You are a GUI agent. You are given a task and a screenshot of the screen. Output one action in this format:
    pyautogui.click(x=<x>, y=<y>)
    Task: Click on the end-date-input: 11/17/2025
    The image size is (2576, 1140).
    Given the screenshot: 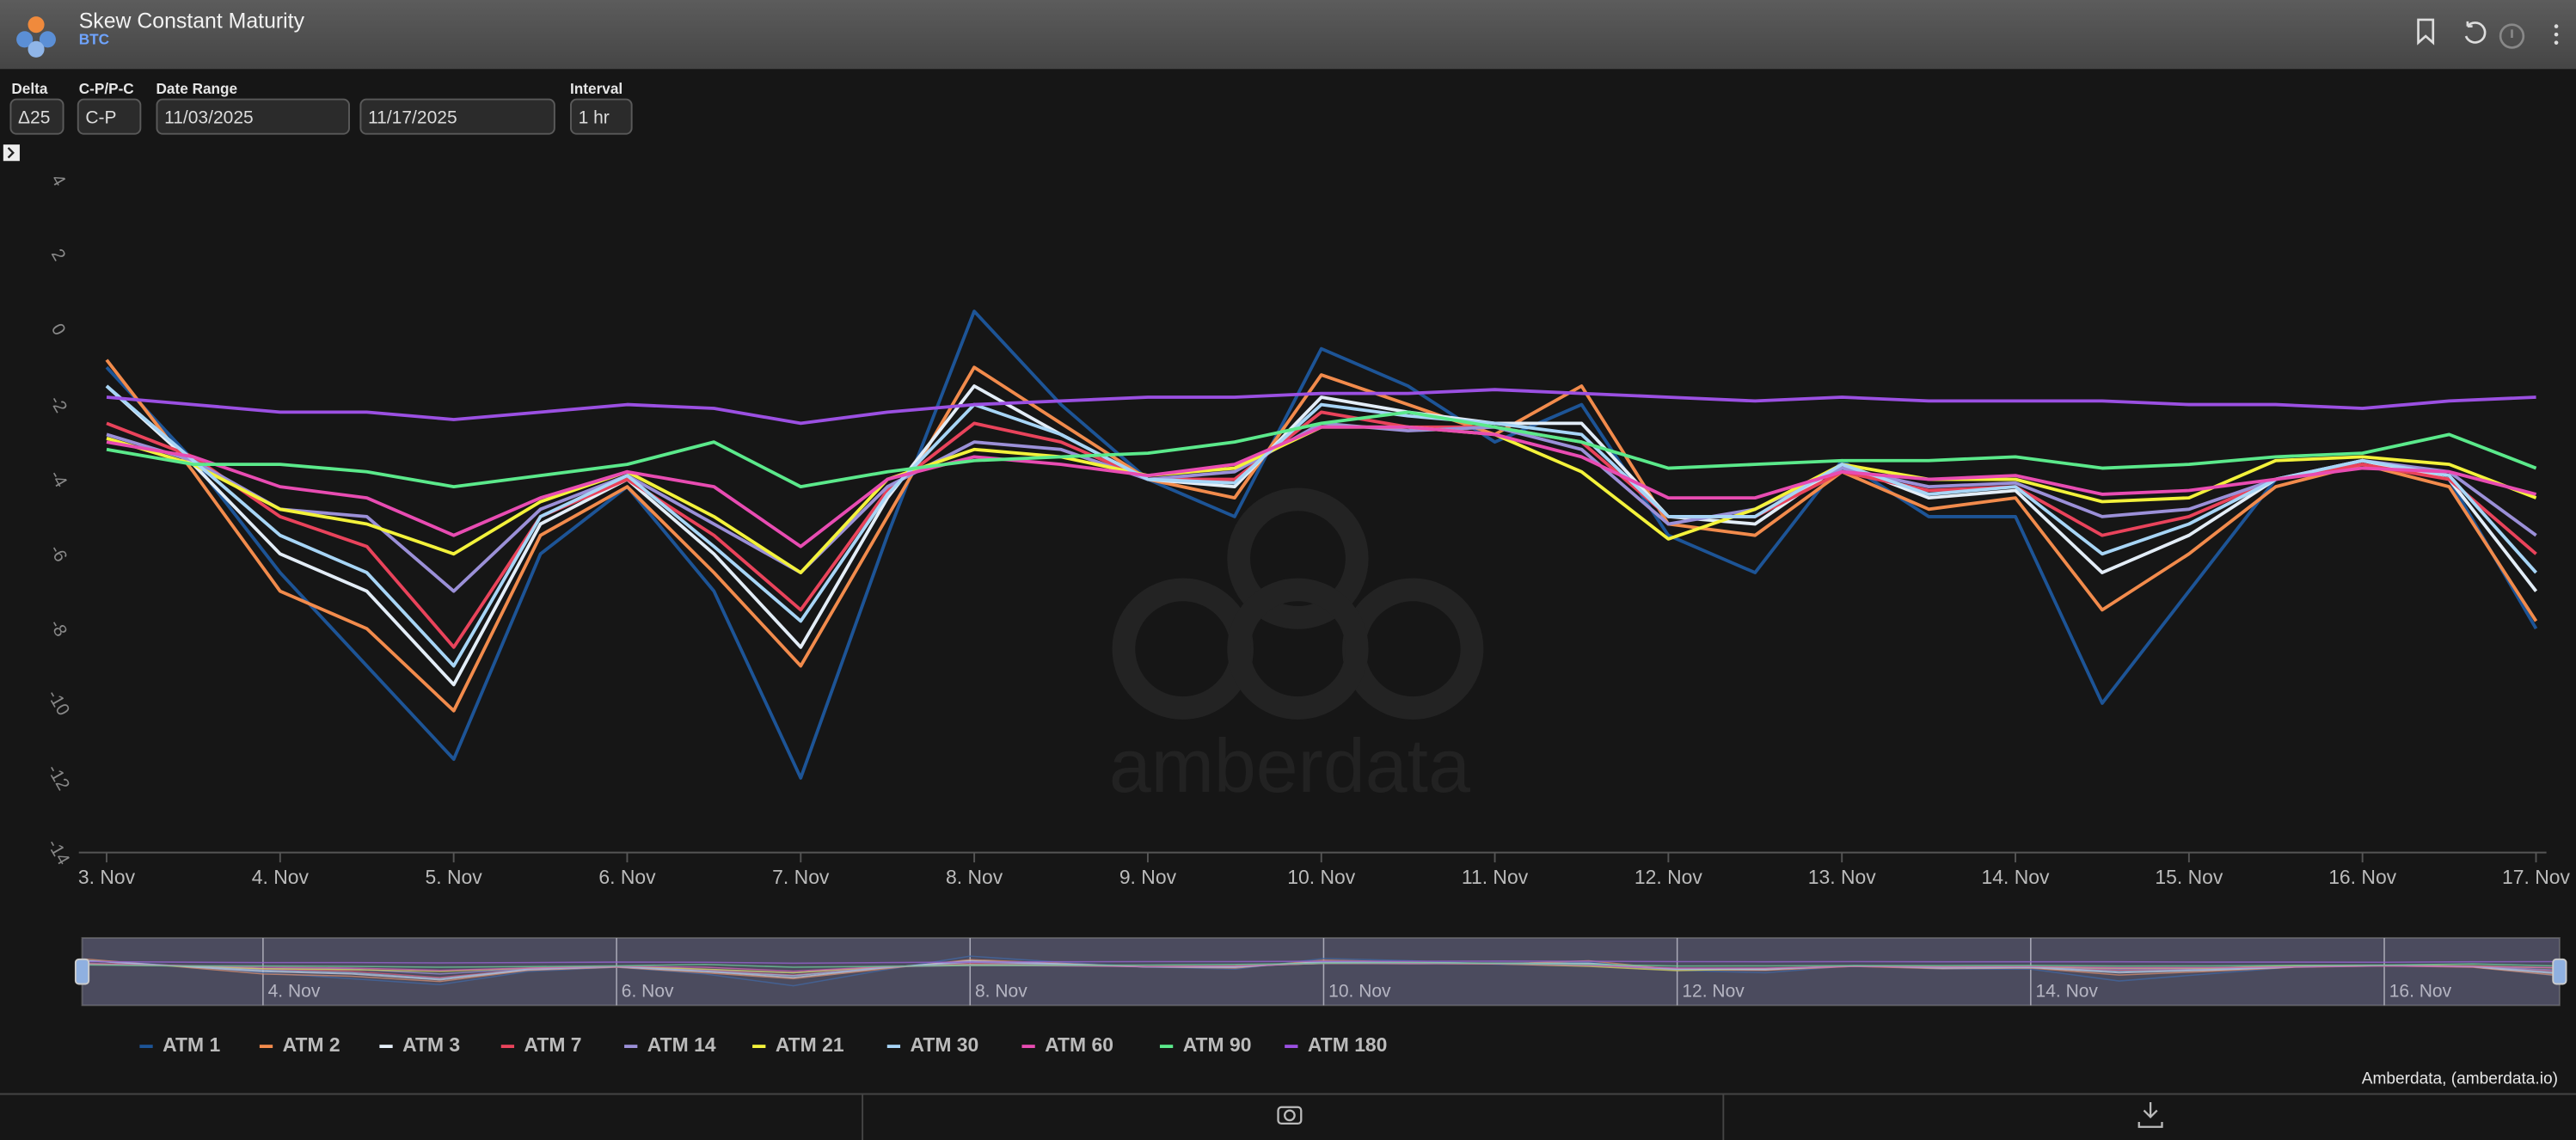 What is the action you would take?
    pyautogui.click(x=457, y=116)
    